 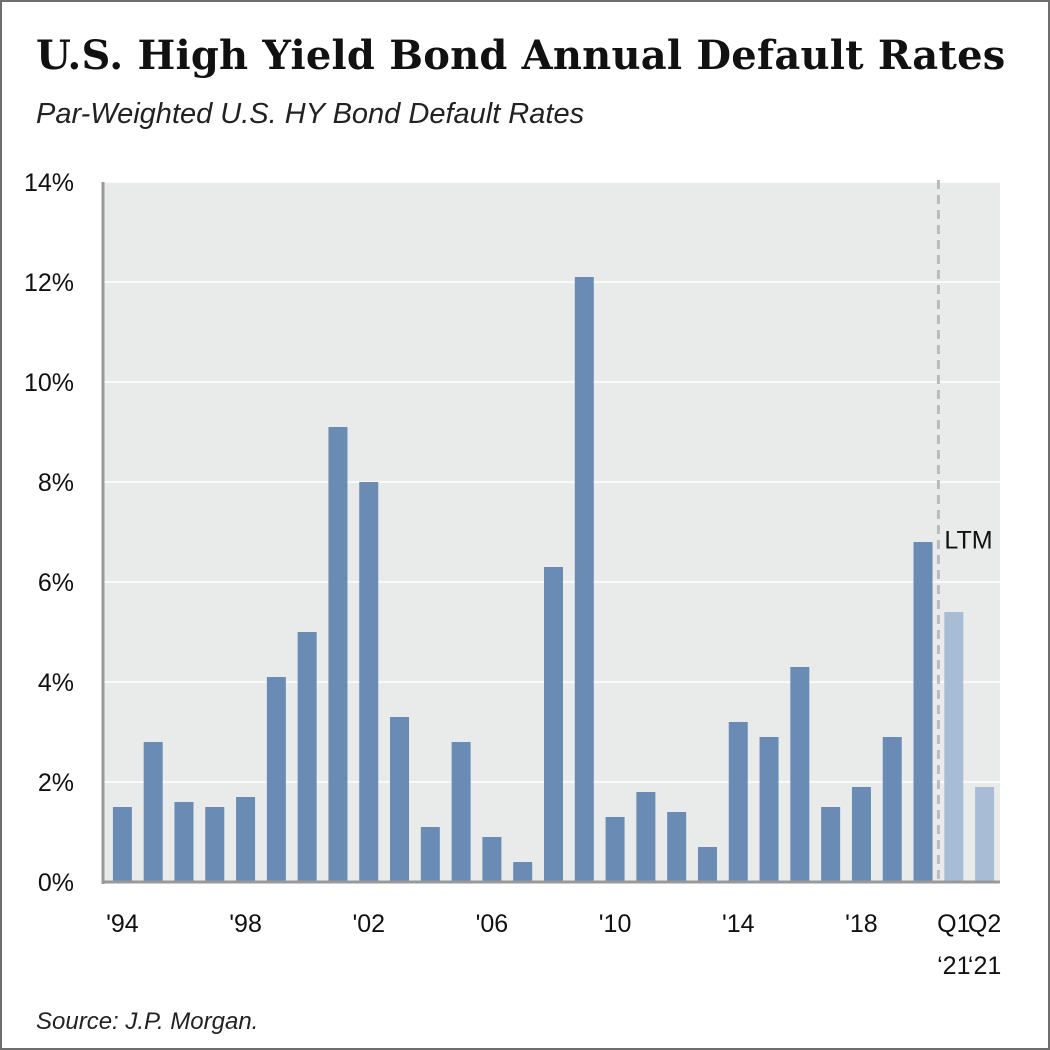 I want to click on x-tick-label: Q1, so click(x=953, y=924).